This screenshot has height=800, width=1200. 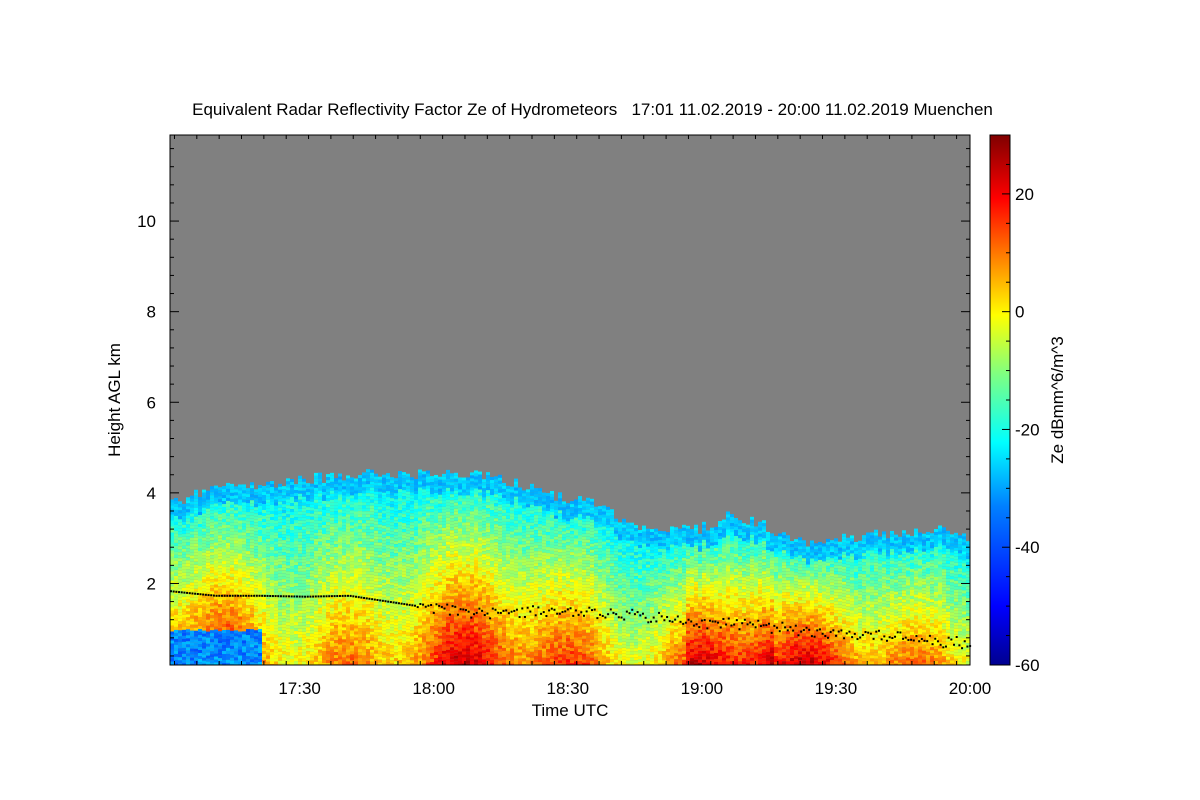 What do you see at coordinates (1057, 399) in the screenshot?
I see `colorbar-label: Ze dBmm^6/m^3` at bounding box center [1057, 399].